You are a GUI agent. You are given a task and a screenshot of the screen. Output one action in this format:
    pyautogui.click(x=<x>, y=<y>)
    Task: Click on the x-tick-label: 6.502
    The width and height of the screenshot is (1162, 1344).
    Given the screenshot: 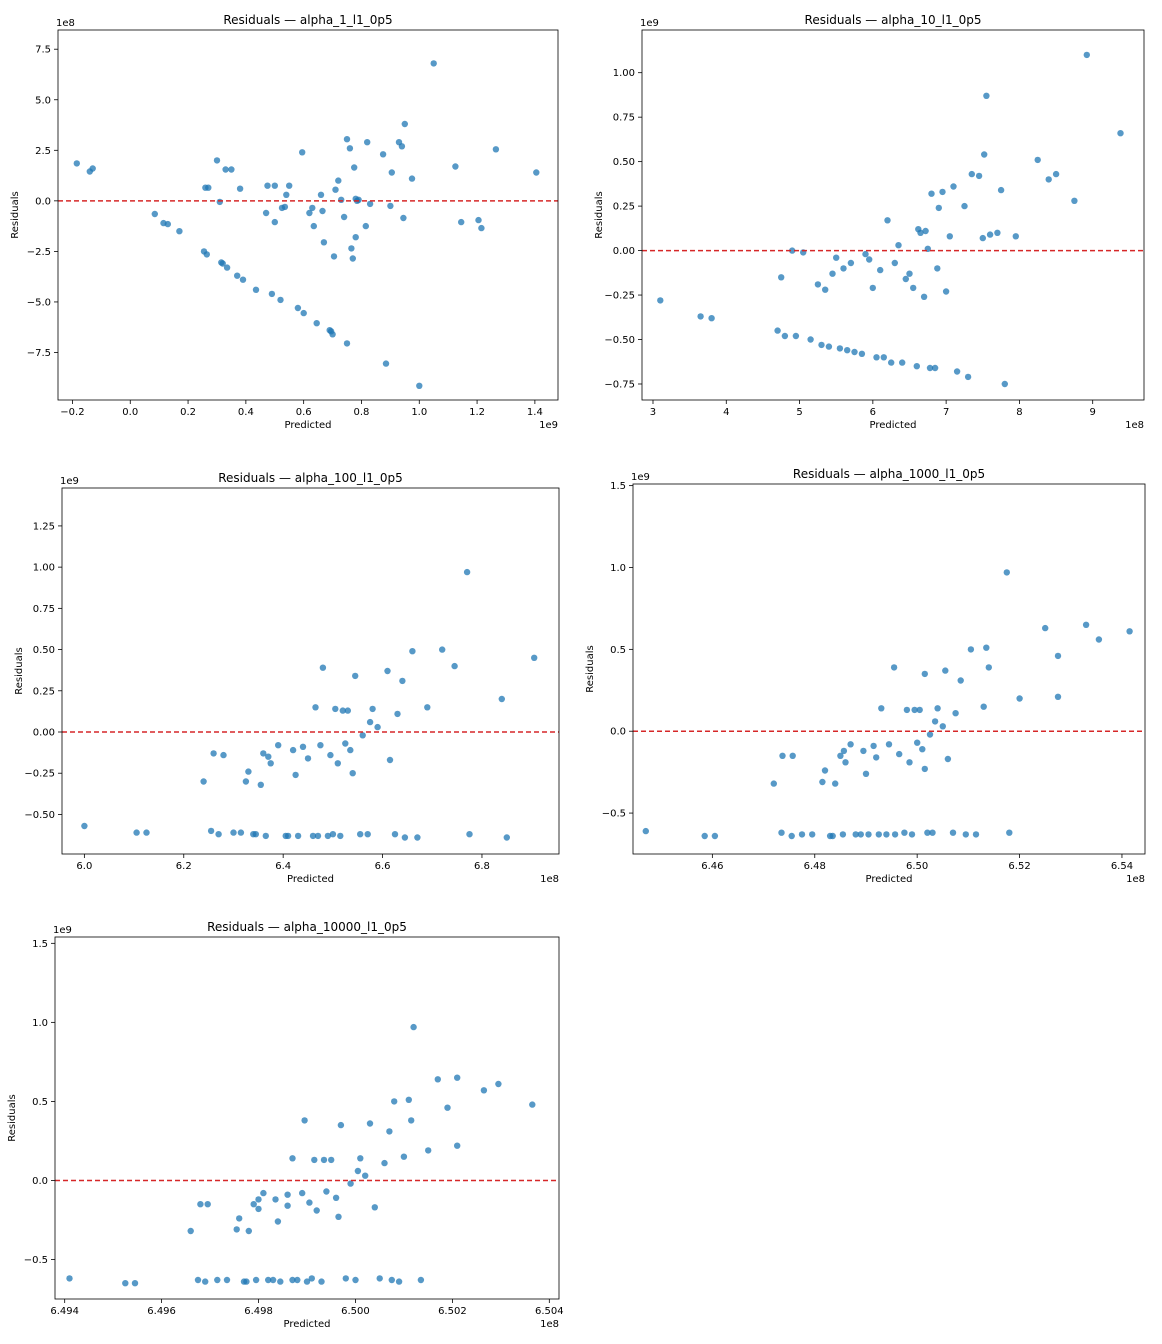 What is the action you would take?
    pyautogui.click(x=452, y=1311)
    